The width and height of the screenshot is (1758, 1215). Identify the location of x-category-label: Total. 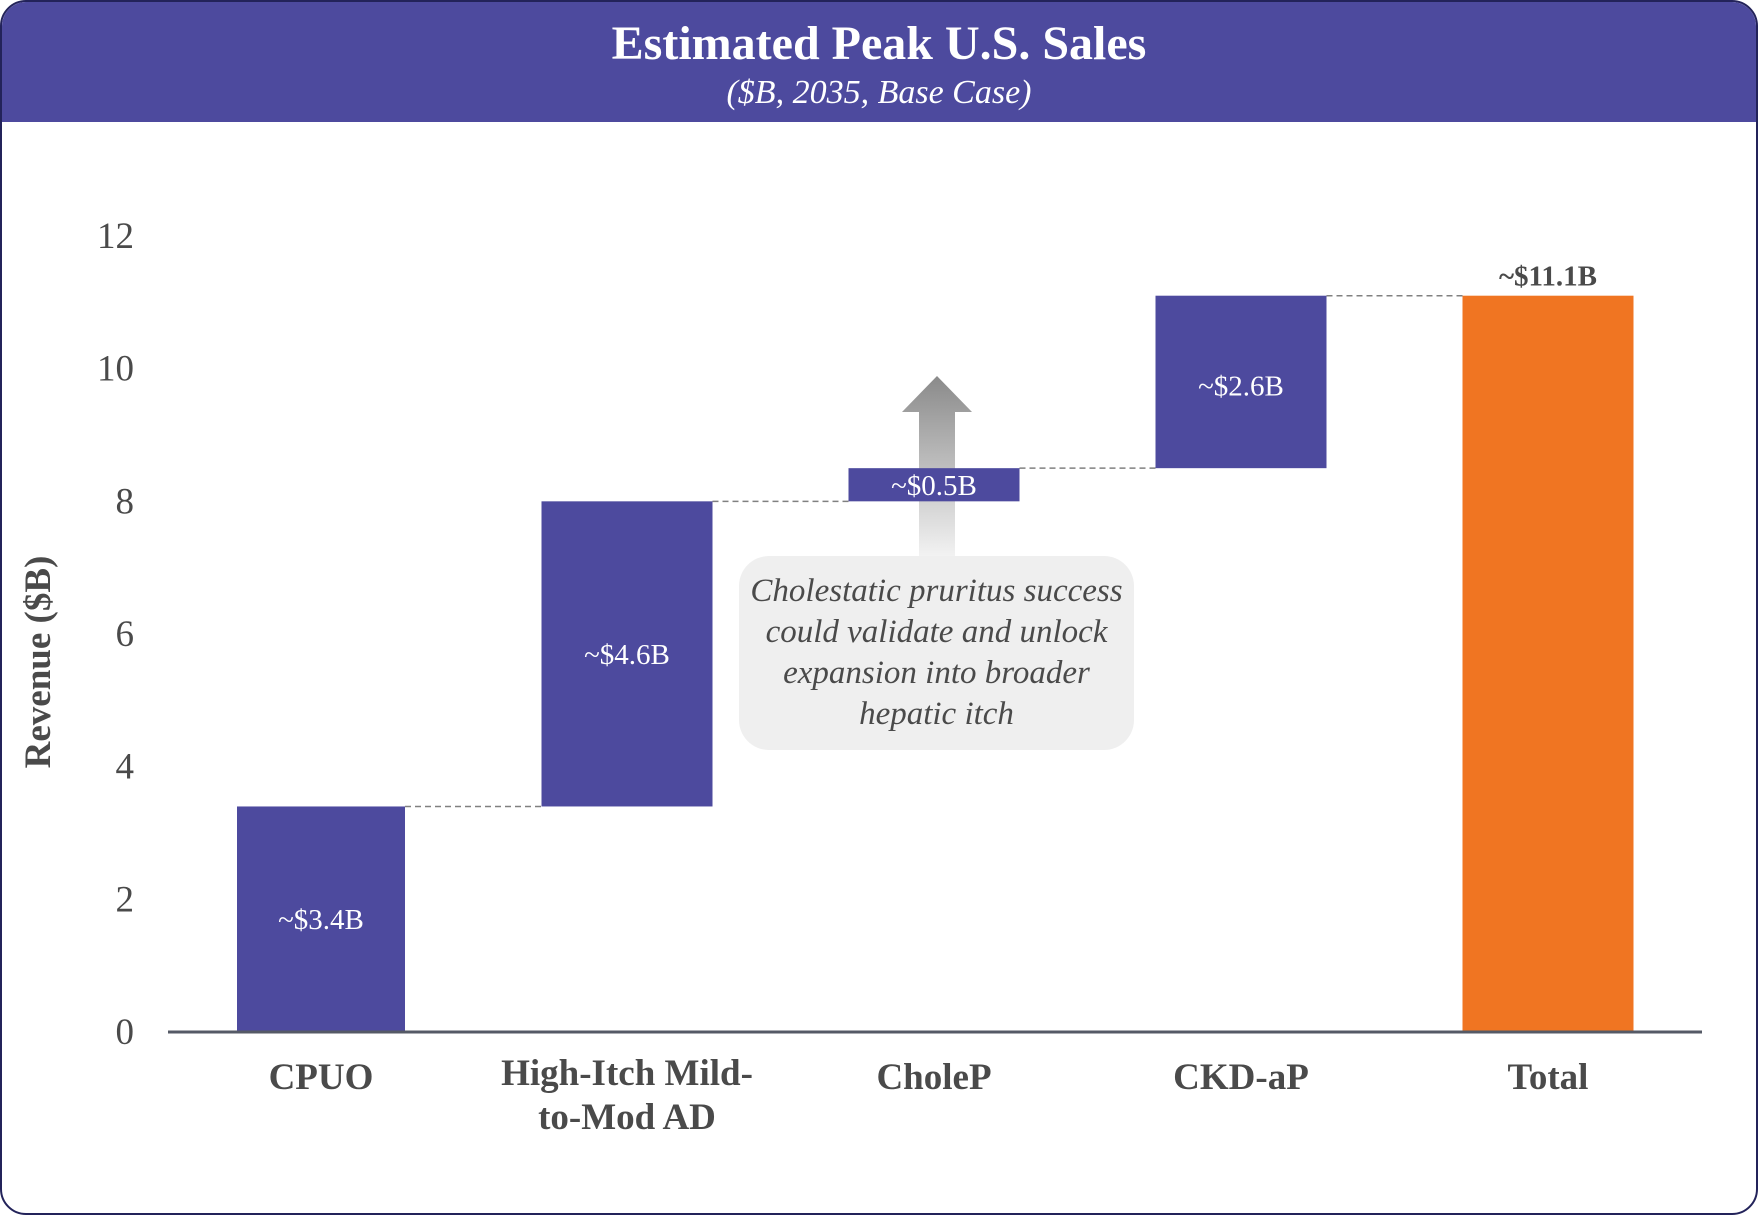
(1548, 1077).